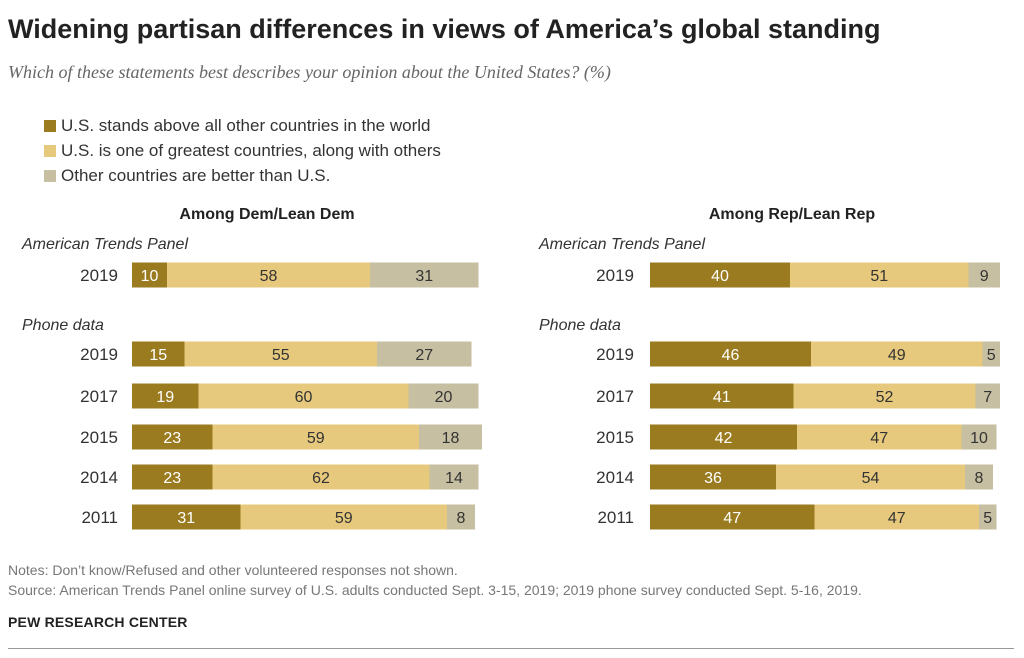  Describe the element at coordinates (615, 517) in the screenshot. I see `year-label-rep-1-4: 2011` at that location.